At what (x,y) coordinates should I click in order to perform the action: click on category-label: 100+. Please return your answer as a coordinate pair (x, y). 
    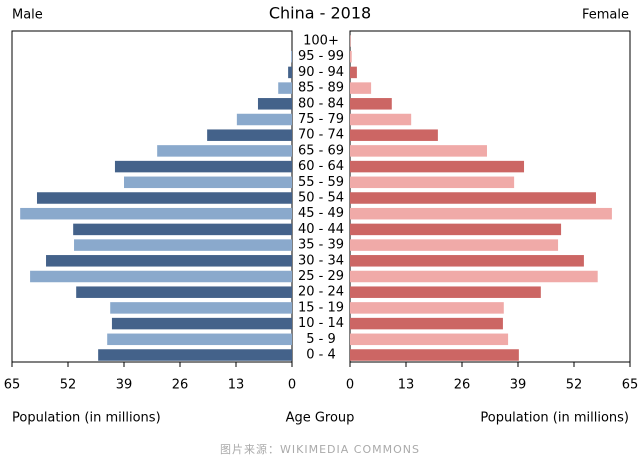
    Looking at the image, I should click on (321, 41).